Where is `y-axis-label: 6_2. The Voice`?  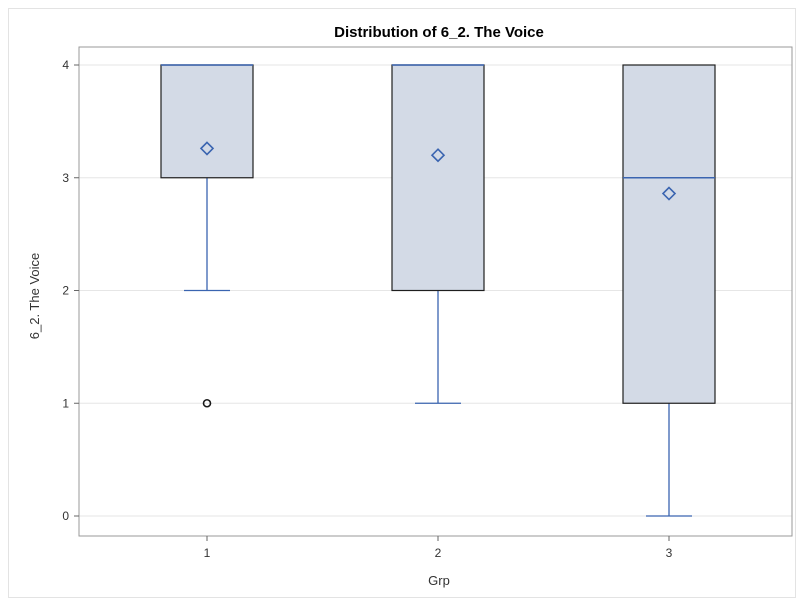
y-axis-label: 6_2. The Voice is located at coordinates (34, 296).